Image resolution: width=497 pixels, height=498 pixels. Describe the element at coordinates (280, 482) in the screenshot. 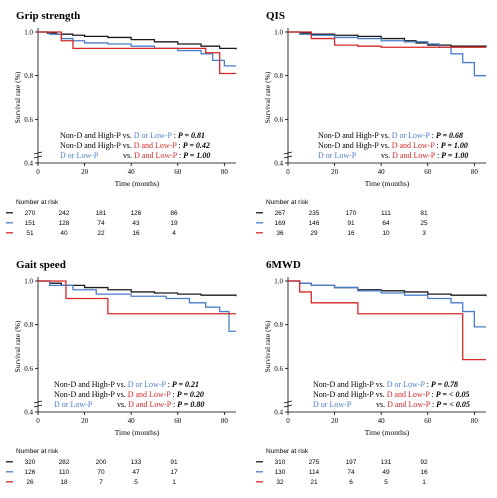

I see `risk-count: 32` at that location.